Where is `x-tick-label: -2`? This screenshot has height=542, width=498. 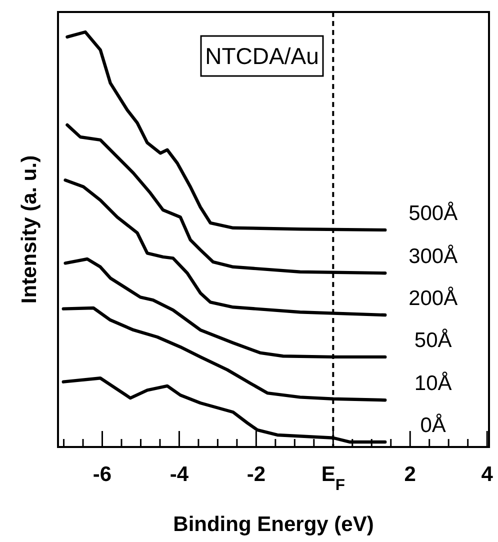
x-tick-label: -2 is located at coordinates (256, 474).